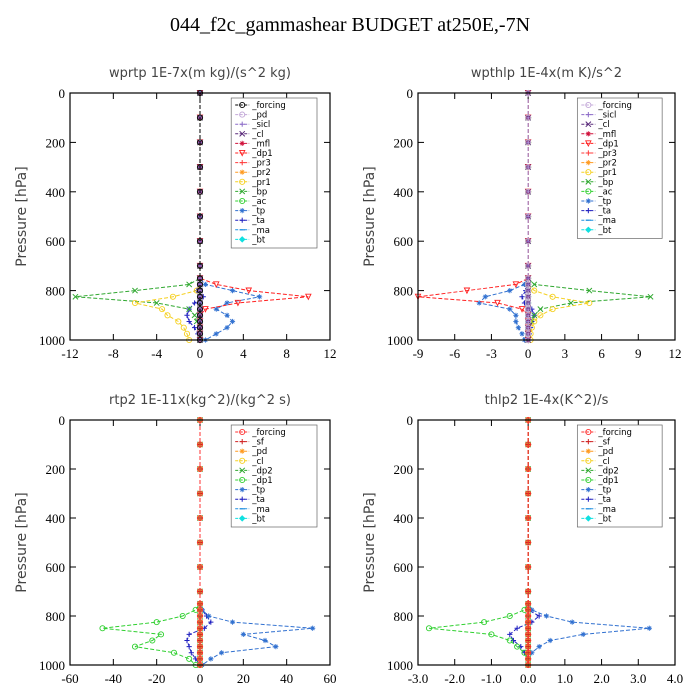 The width and height of the screenshot is (700, 700). I want to click on legend-item: _mfl, so click(252, 144).